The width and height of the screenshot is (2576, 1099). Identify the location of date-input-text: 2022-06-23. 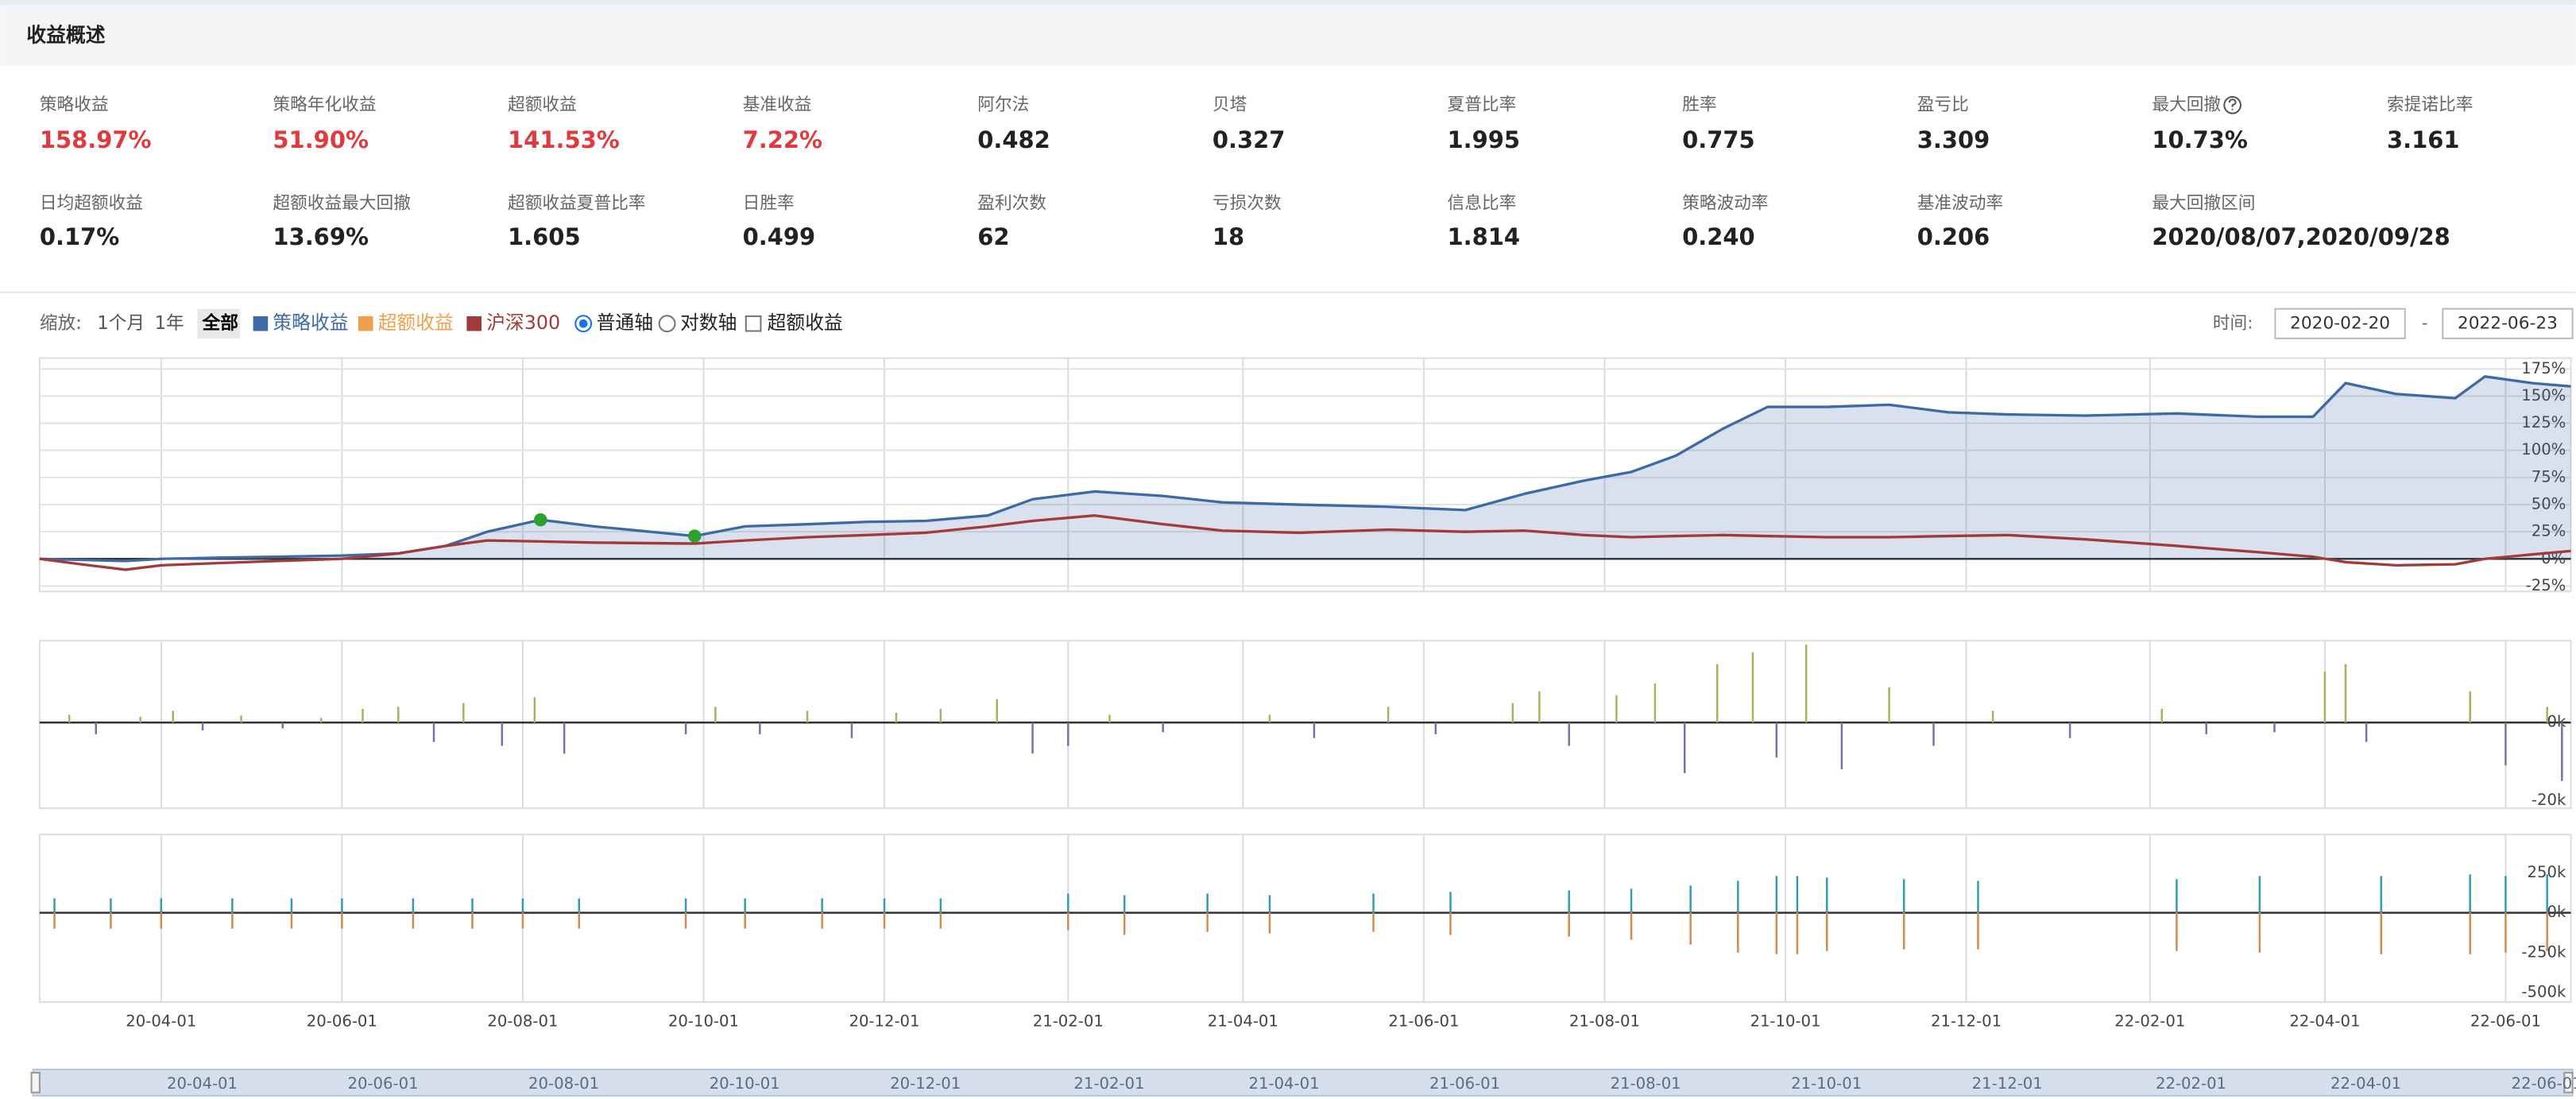
(2508, 323).